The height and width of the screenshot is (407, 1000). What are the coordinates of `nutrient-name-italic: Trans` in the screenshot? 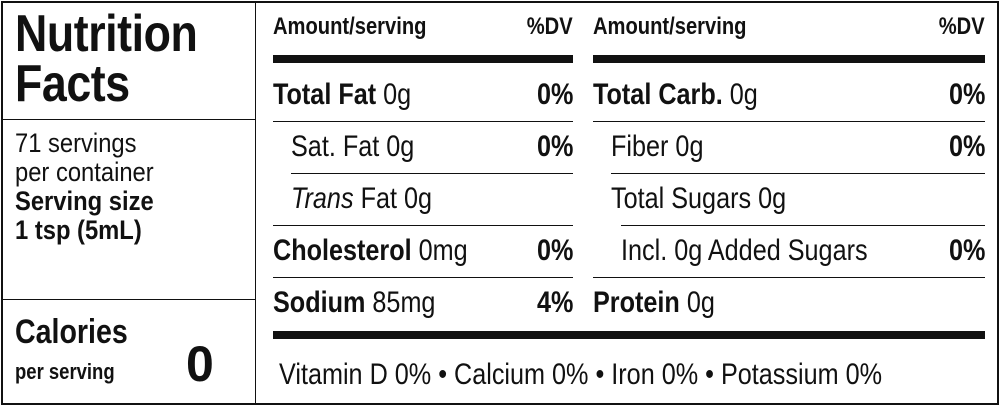 It's located at (322, 198).